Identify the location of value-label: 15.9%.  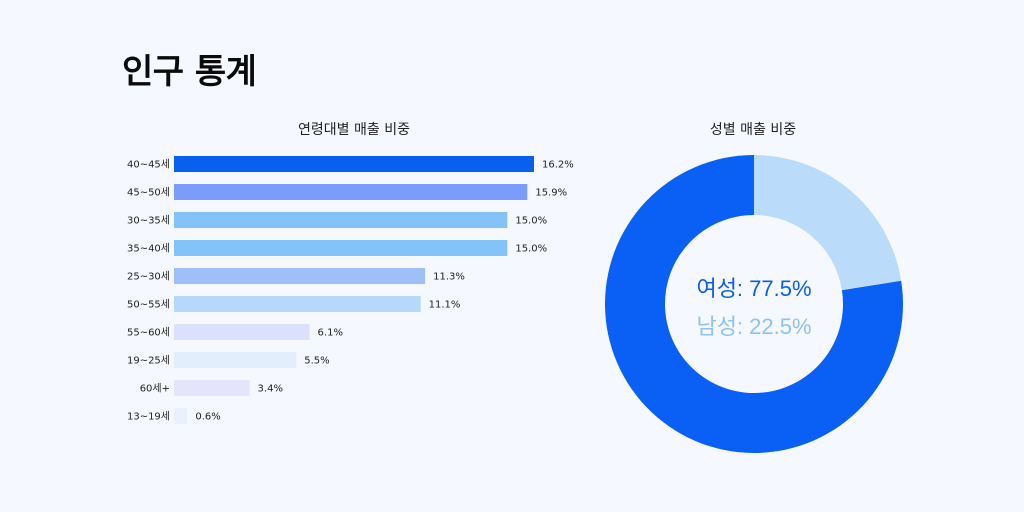
(551, 193).